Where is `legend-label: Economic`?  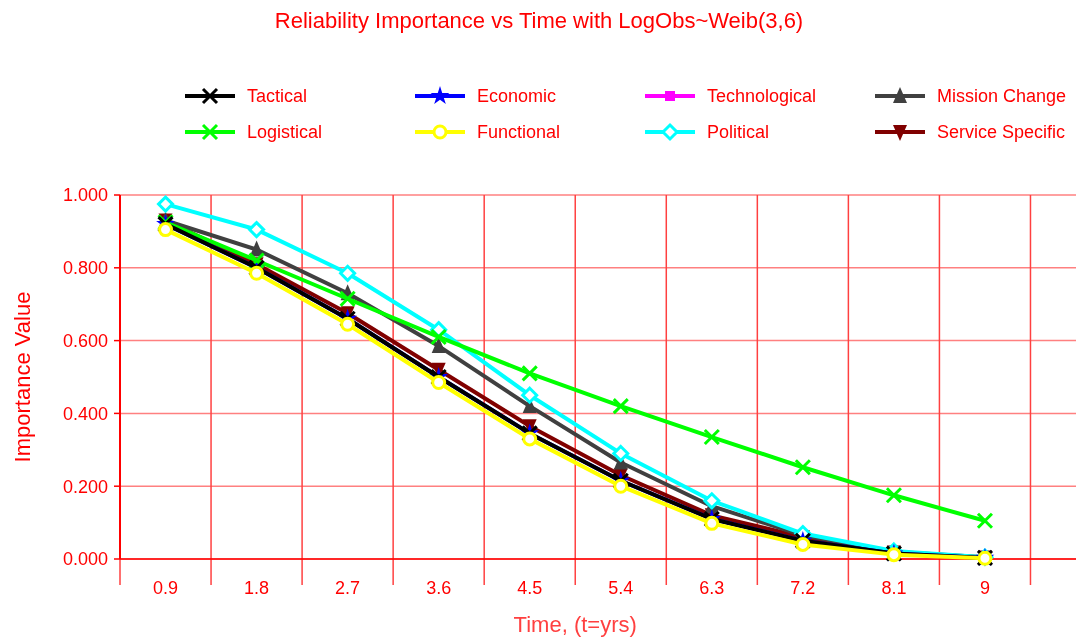 legend-label: Economic is located at coordinates (517, 96).